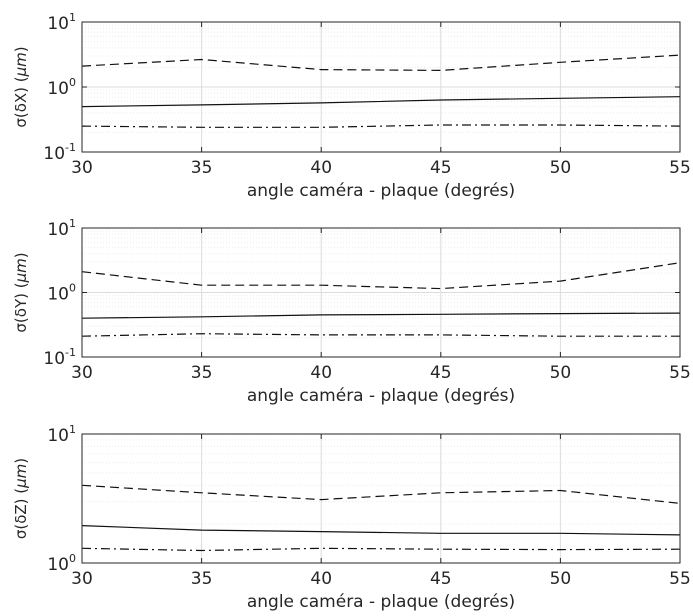 This screenshot has width=693, height=616. I want to click on y-axis-label: σ(δZ) (μm), so click(21, 498).